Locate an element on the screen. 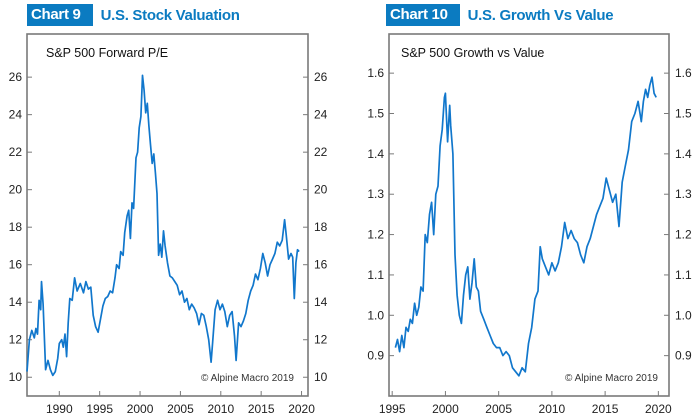  chart-9-ytick-label-right: 18 is located at coordinates (321, 227).